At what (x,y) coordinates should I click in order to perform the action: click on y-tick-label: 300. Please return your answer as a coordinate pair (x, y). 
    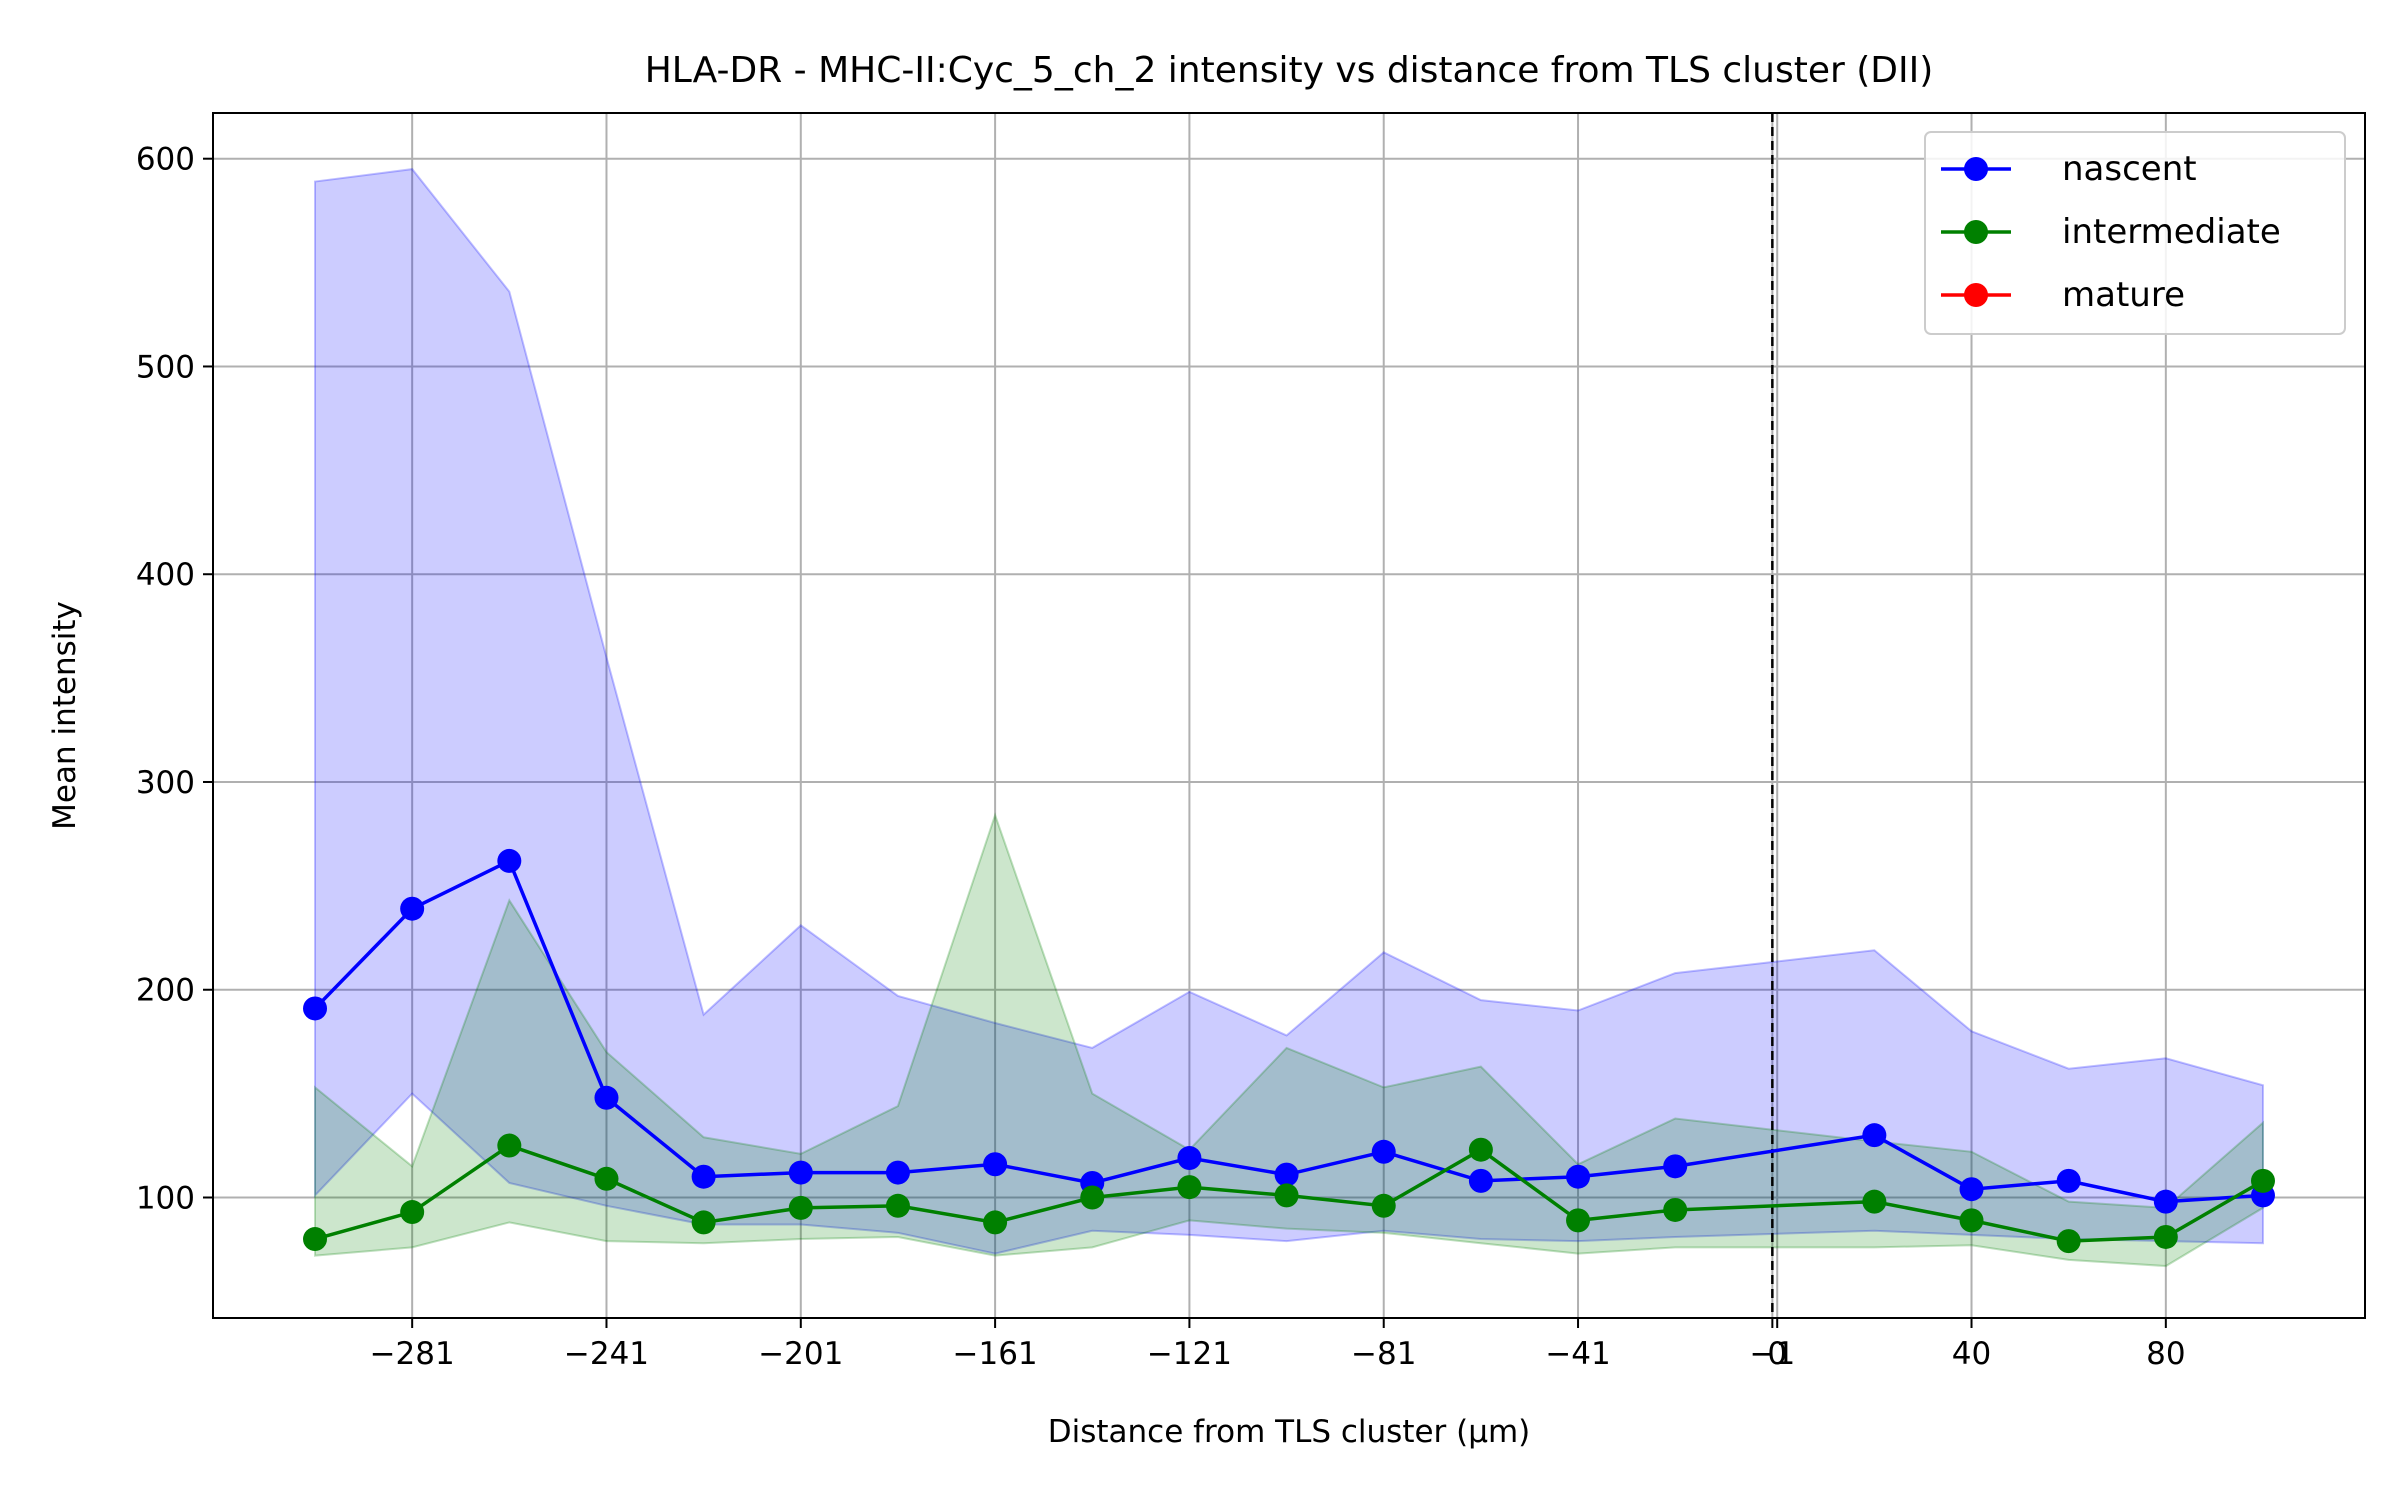
    Looking at the image, I should click on (165, 783).